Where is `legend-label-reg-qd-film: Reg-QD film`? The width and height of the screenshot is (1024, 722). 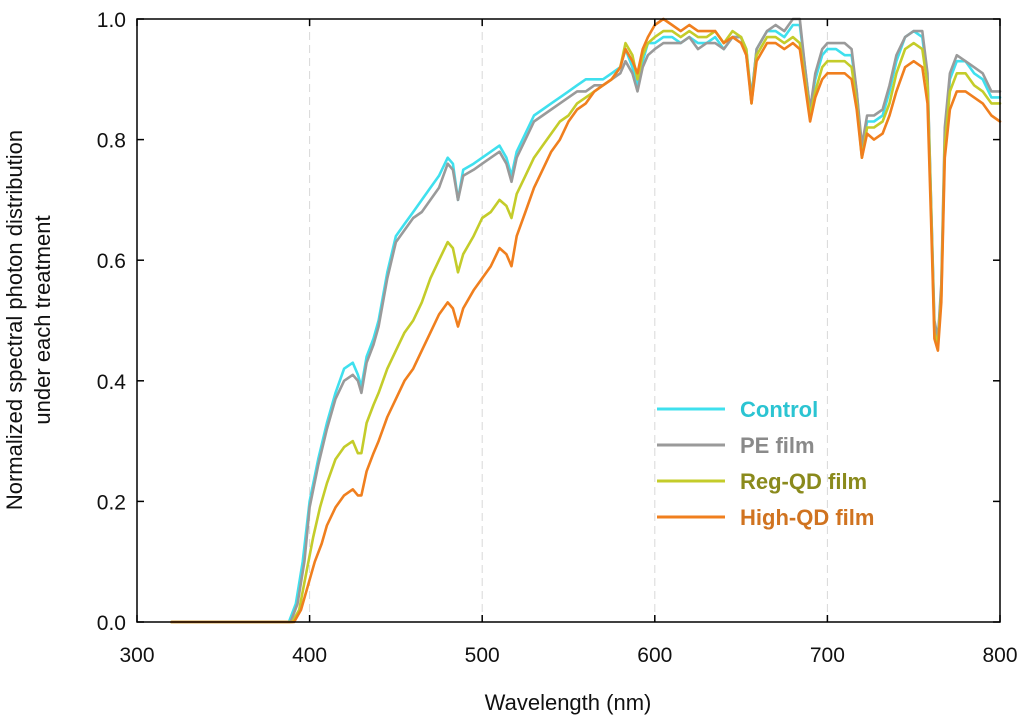 legend-label-reg-qd-film: Reg-QD film is located at coordinates (803, 481).